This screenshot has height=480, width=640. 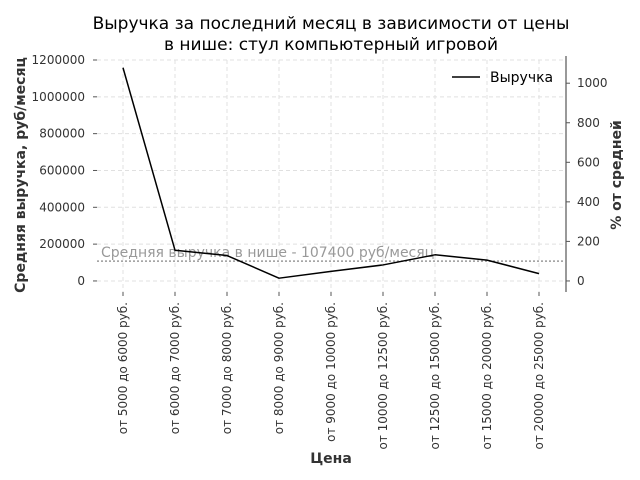 What do you see at coordinates (588, 162) in the screenshot?
I see `y-right-tick-label: 600` at bounding box center [588, 162].